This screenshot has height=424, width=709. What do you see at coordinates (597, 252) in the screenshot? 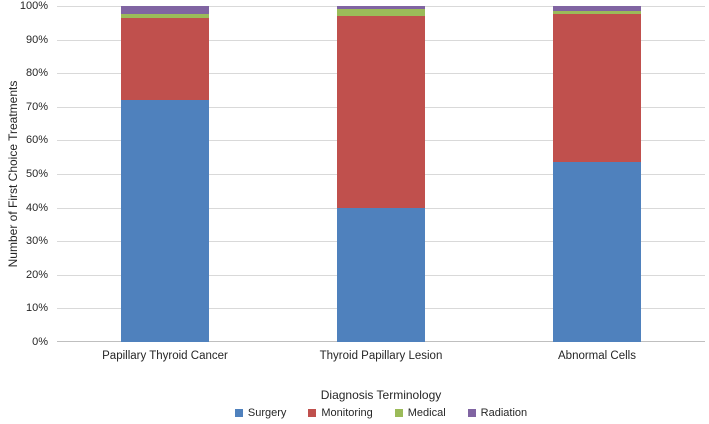
I see `bar-segment-abnormal-cells-surgery` at bounding box center [597, 252].